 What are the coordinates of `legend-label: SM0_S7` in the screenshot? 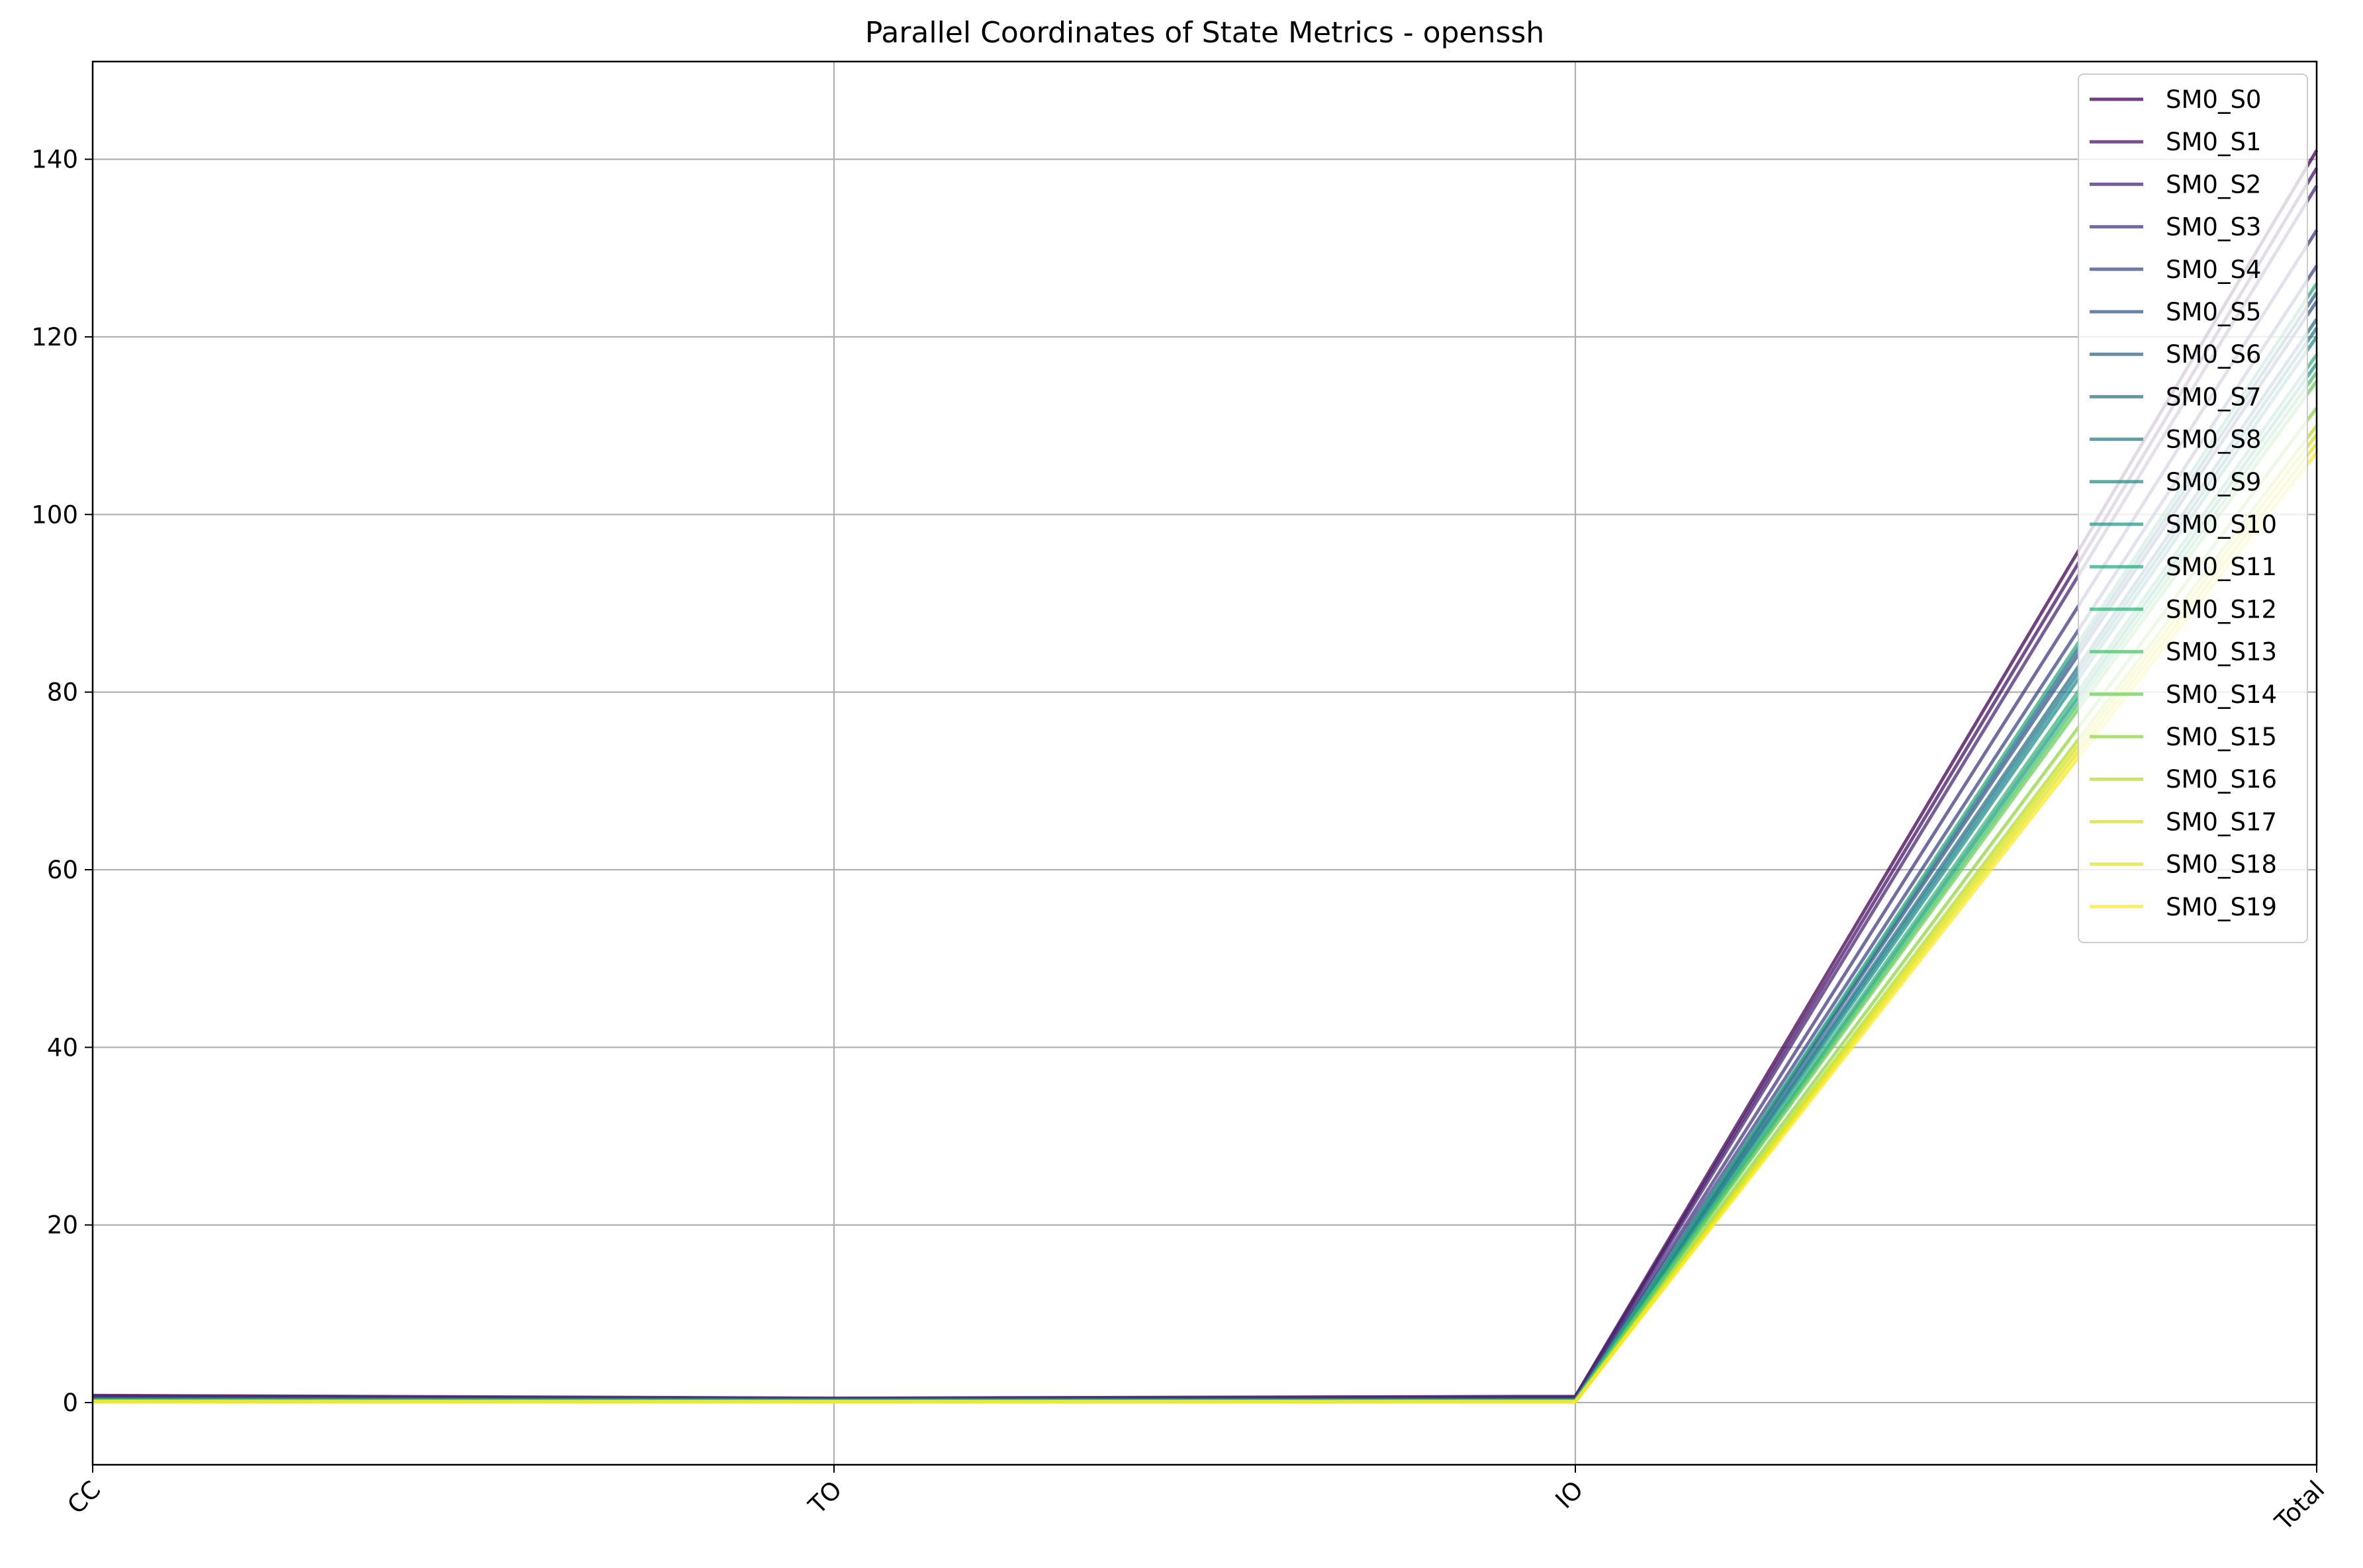 It's located at (2213, 397).